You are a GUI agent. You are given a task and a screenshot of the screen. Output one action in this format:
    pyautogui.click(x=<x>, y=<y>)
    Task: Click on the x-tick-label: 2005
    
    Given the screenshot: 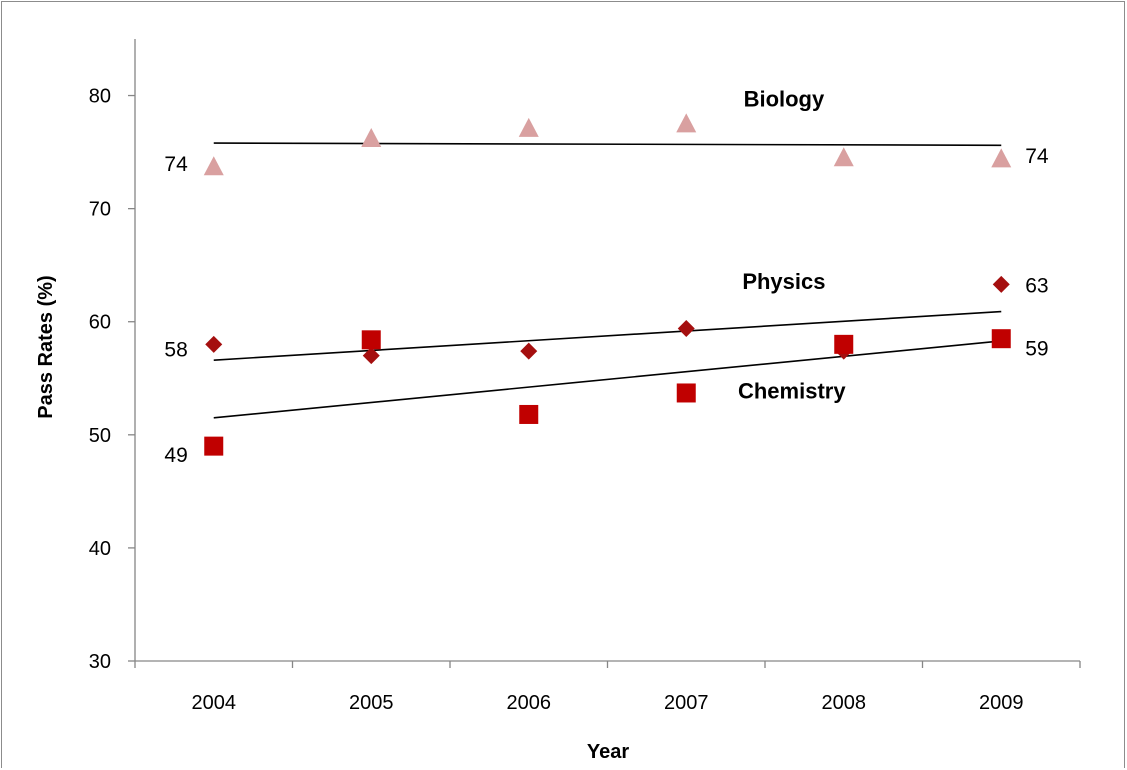 What is the action you would take?
    pyautogui.click(x=371, y=703)
    